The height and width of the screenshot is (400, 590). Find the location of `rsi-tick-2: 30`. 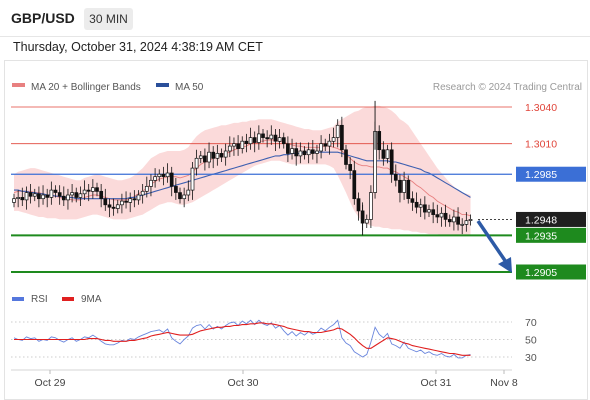

rsi-tick-2: 30 is located at coordinates (531, 358).